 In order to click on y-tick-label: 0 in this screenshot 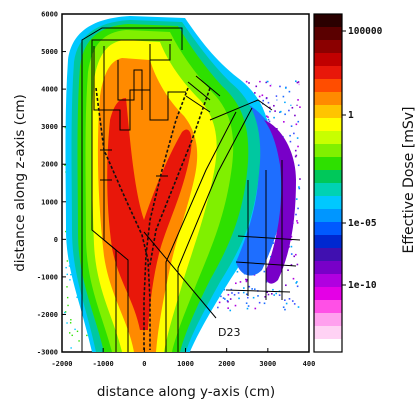, I will do `click(56, 240)`.